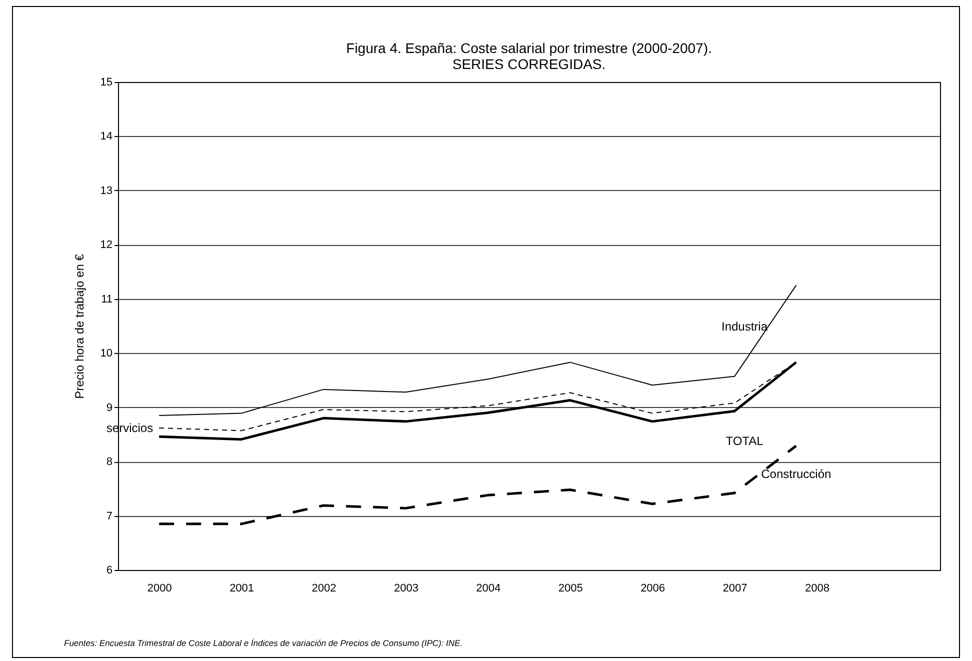 The image size is (972, 661). I want to click on x-tick-label: 2008, so click(817, 588).